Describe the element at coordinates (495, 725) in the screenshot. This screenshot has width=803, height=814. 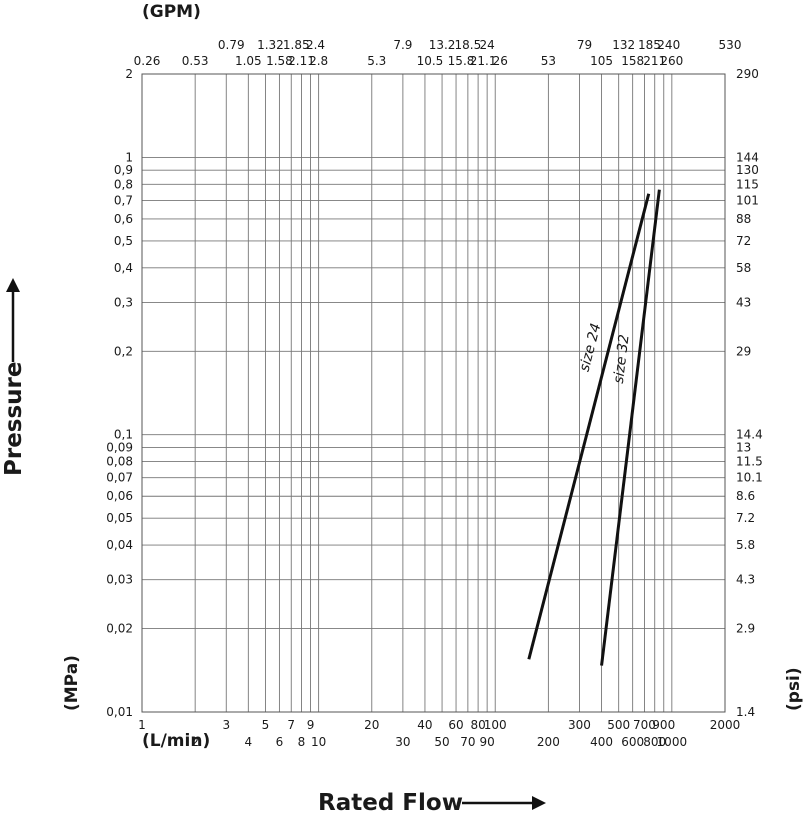
I see `x-tick-label-lmin: 100` at that location.